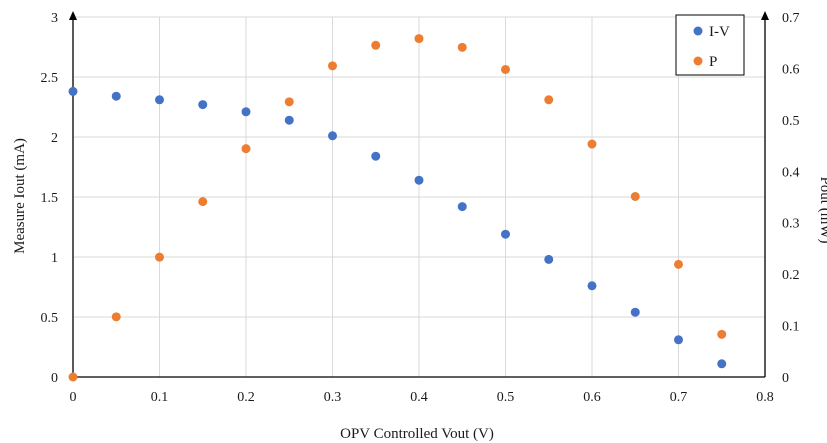 The width and height of the screenshot is (827, 443). Describe the element at coordinates (506, 397) in the screenshot. I see `x-tick-label: 0.5` at that location.